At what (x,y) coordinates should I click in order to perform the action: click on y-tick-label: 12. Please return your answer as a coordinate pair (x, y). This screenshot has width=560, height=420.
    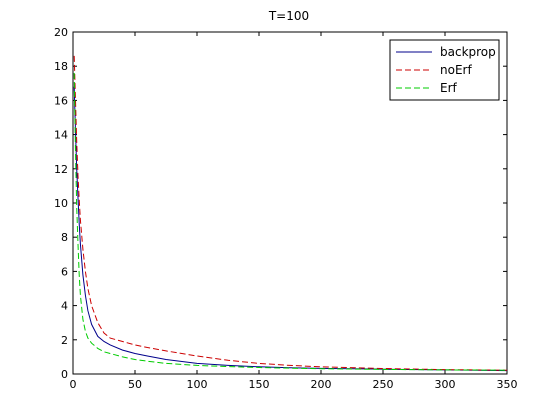
    Looking at the image, I should click on (61, 169).